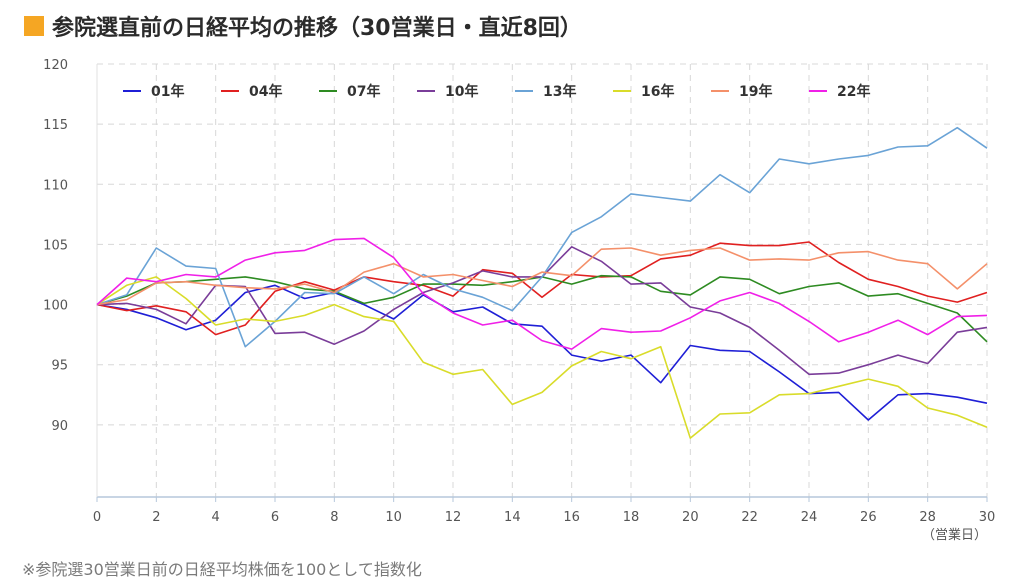 The image size is (1024, 587). Describe the element at coordinates (657, 91) in the screenshot. I see `legend-label: 16年` at that location.